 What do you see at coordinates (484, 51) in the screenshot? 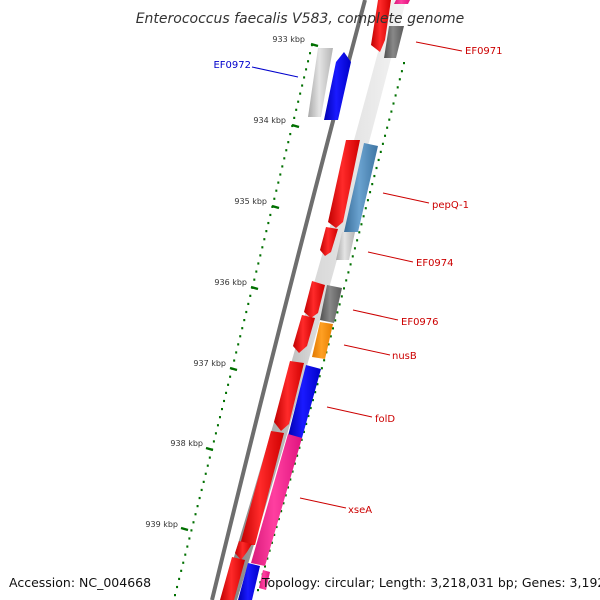
I see `gene-label: EF0971` at bounding box center [484, 51].